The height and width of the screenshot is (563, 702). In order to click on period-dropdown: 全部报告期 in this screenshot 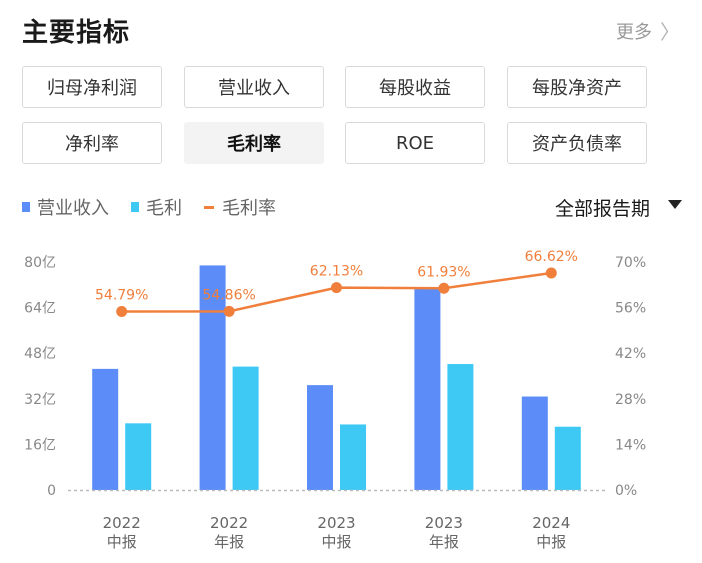, I will do `click(618, 207)`.